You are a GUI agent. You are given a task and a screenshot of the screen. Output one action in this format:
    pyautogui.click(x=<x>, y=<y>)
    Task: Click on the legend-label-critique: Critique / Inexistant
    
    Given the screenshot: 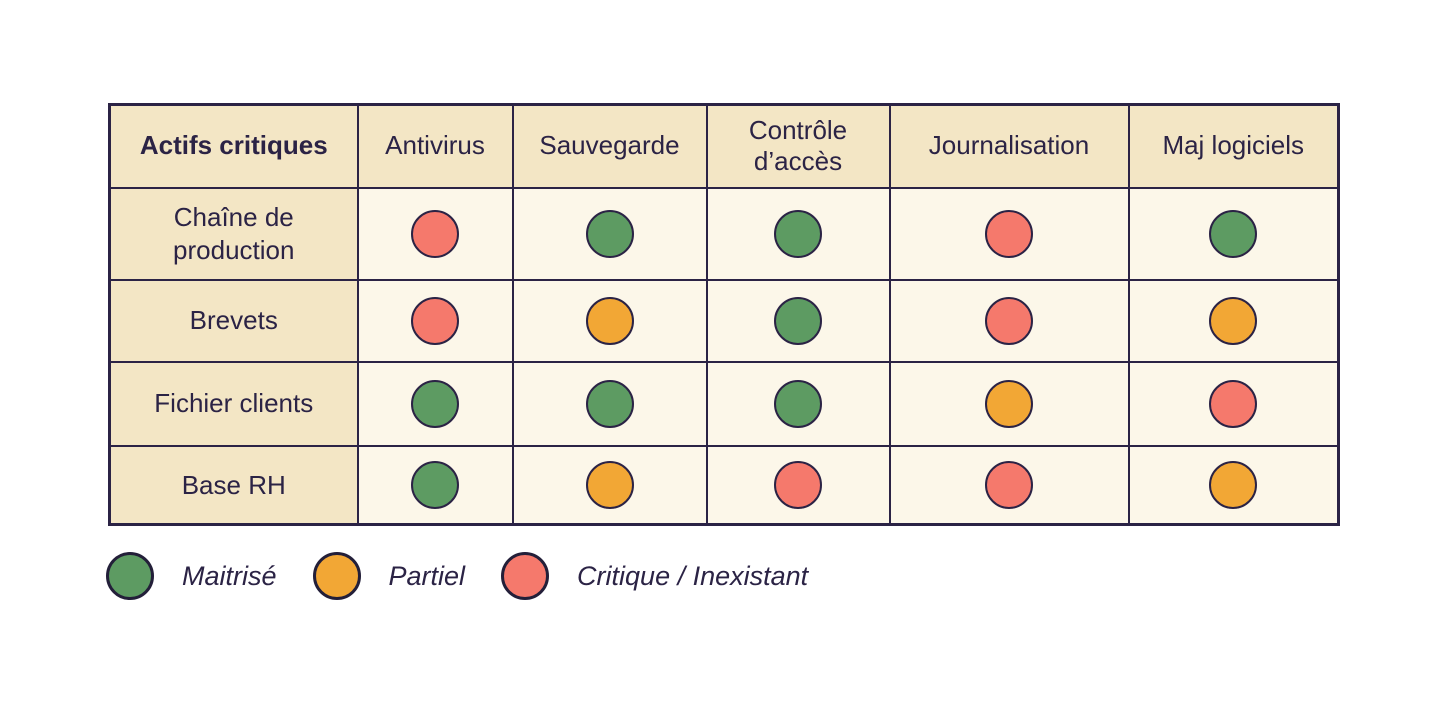 What is the action you would take?
    pyautogui.click(x=693, y=575)
    